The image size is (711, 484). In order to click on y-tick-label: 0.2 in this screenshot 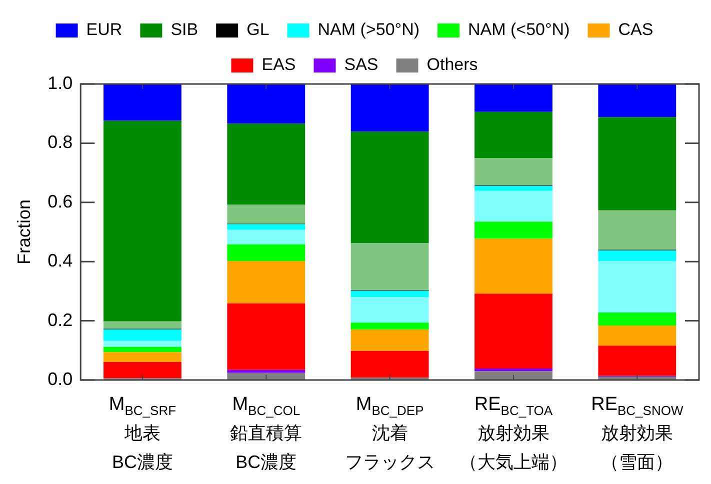, I will do `click(60, 320)`.